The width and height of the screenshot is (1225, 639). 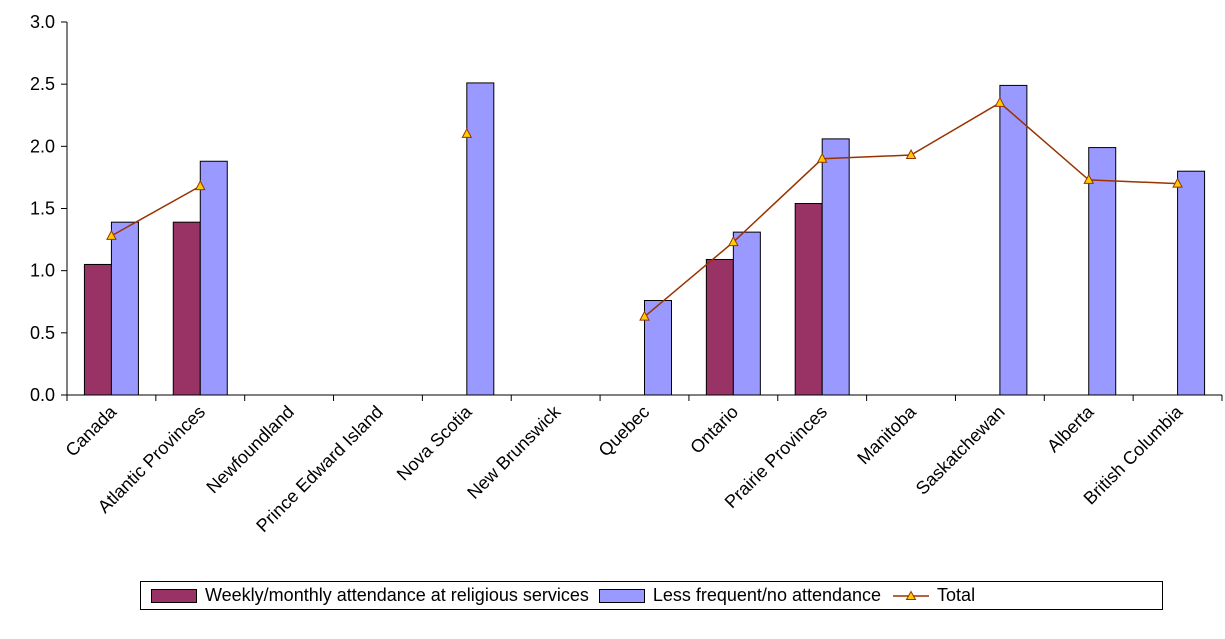 I want to click on category-label: Ontario, so click(x=714, y=430).